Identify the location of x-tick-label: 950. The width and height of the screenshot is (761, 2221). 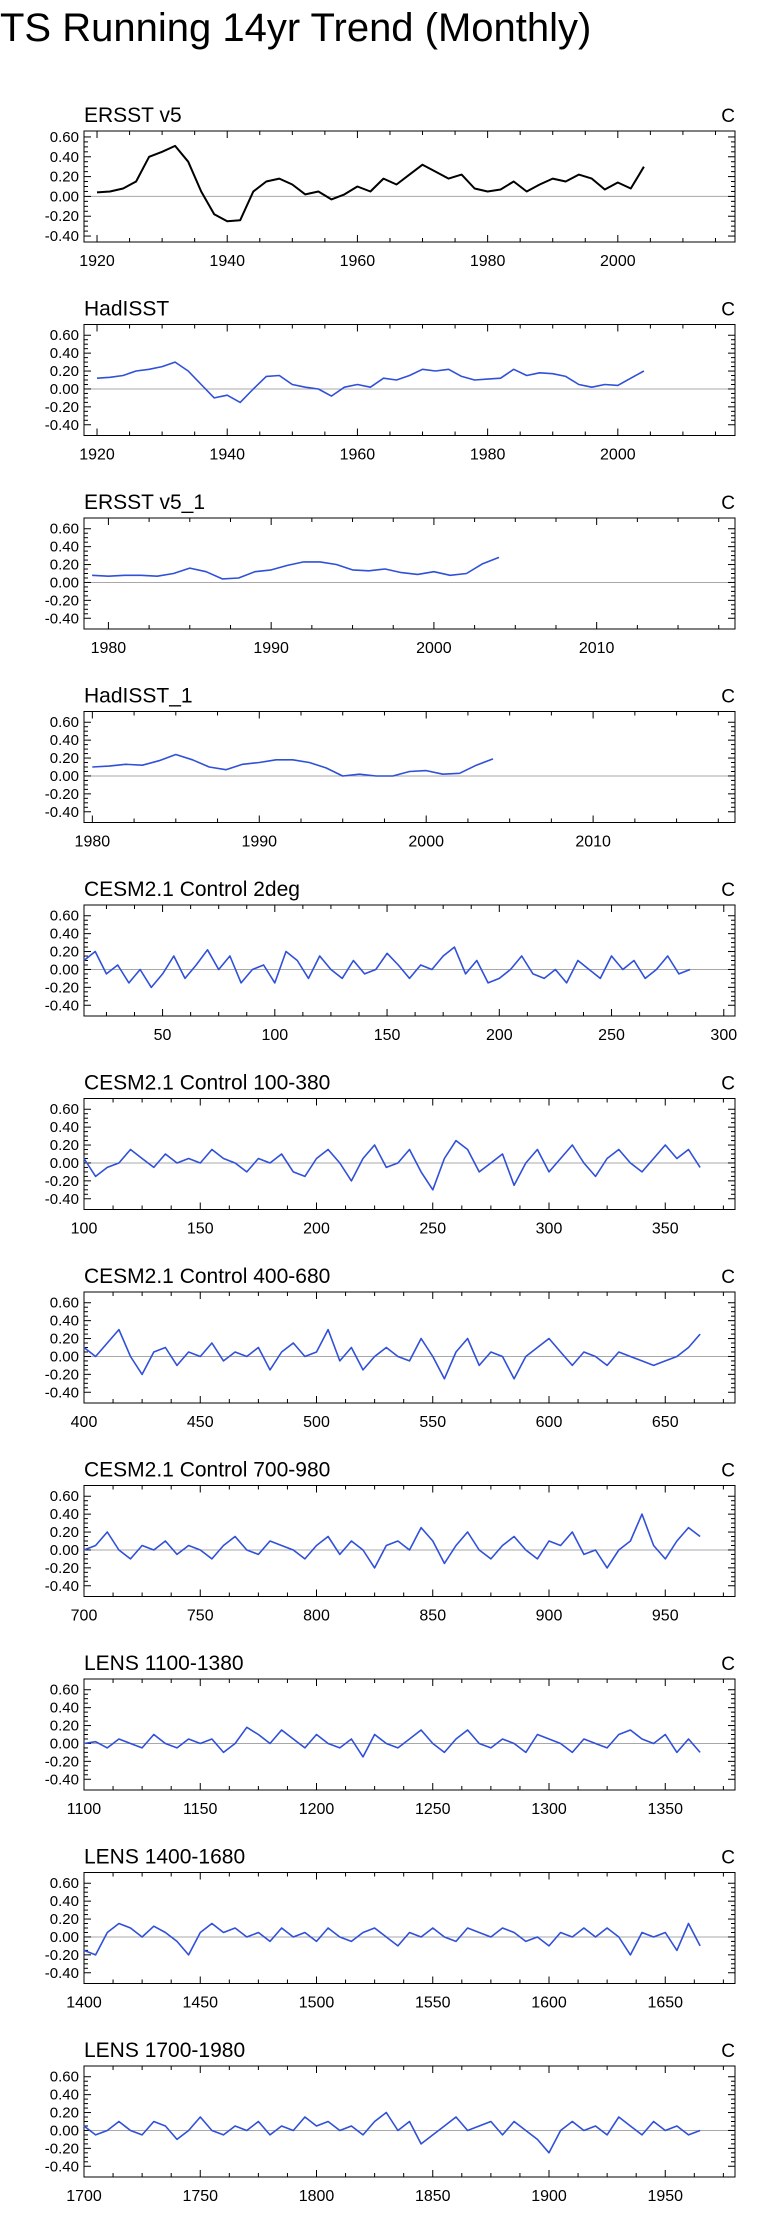
(665, 1616).